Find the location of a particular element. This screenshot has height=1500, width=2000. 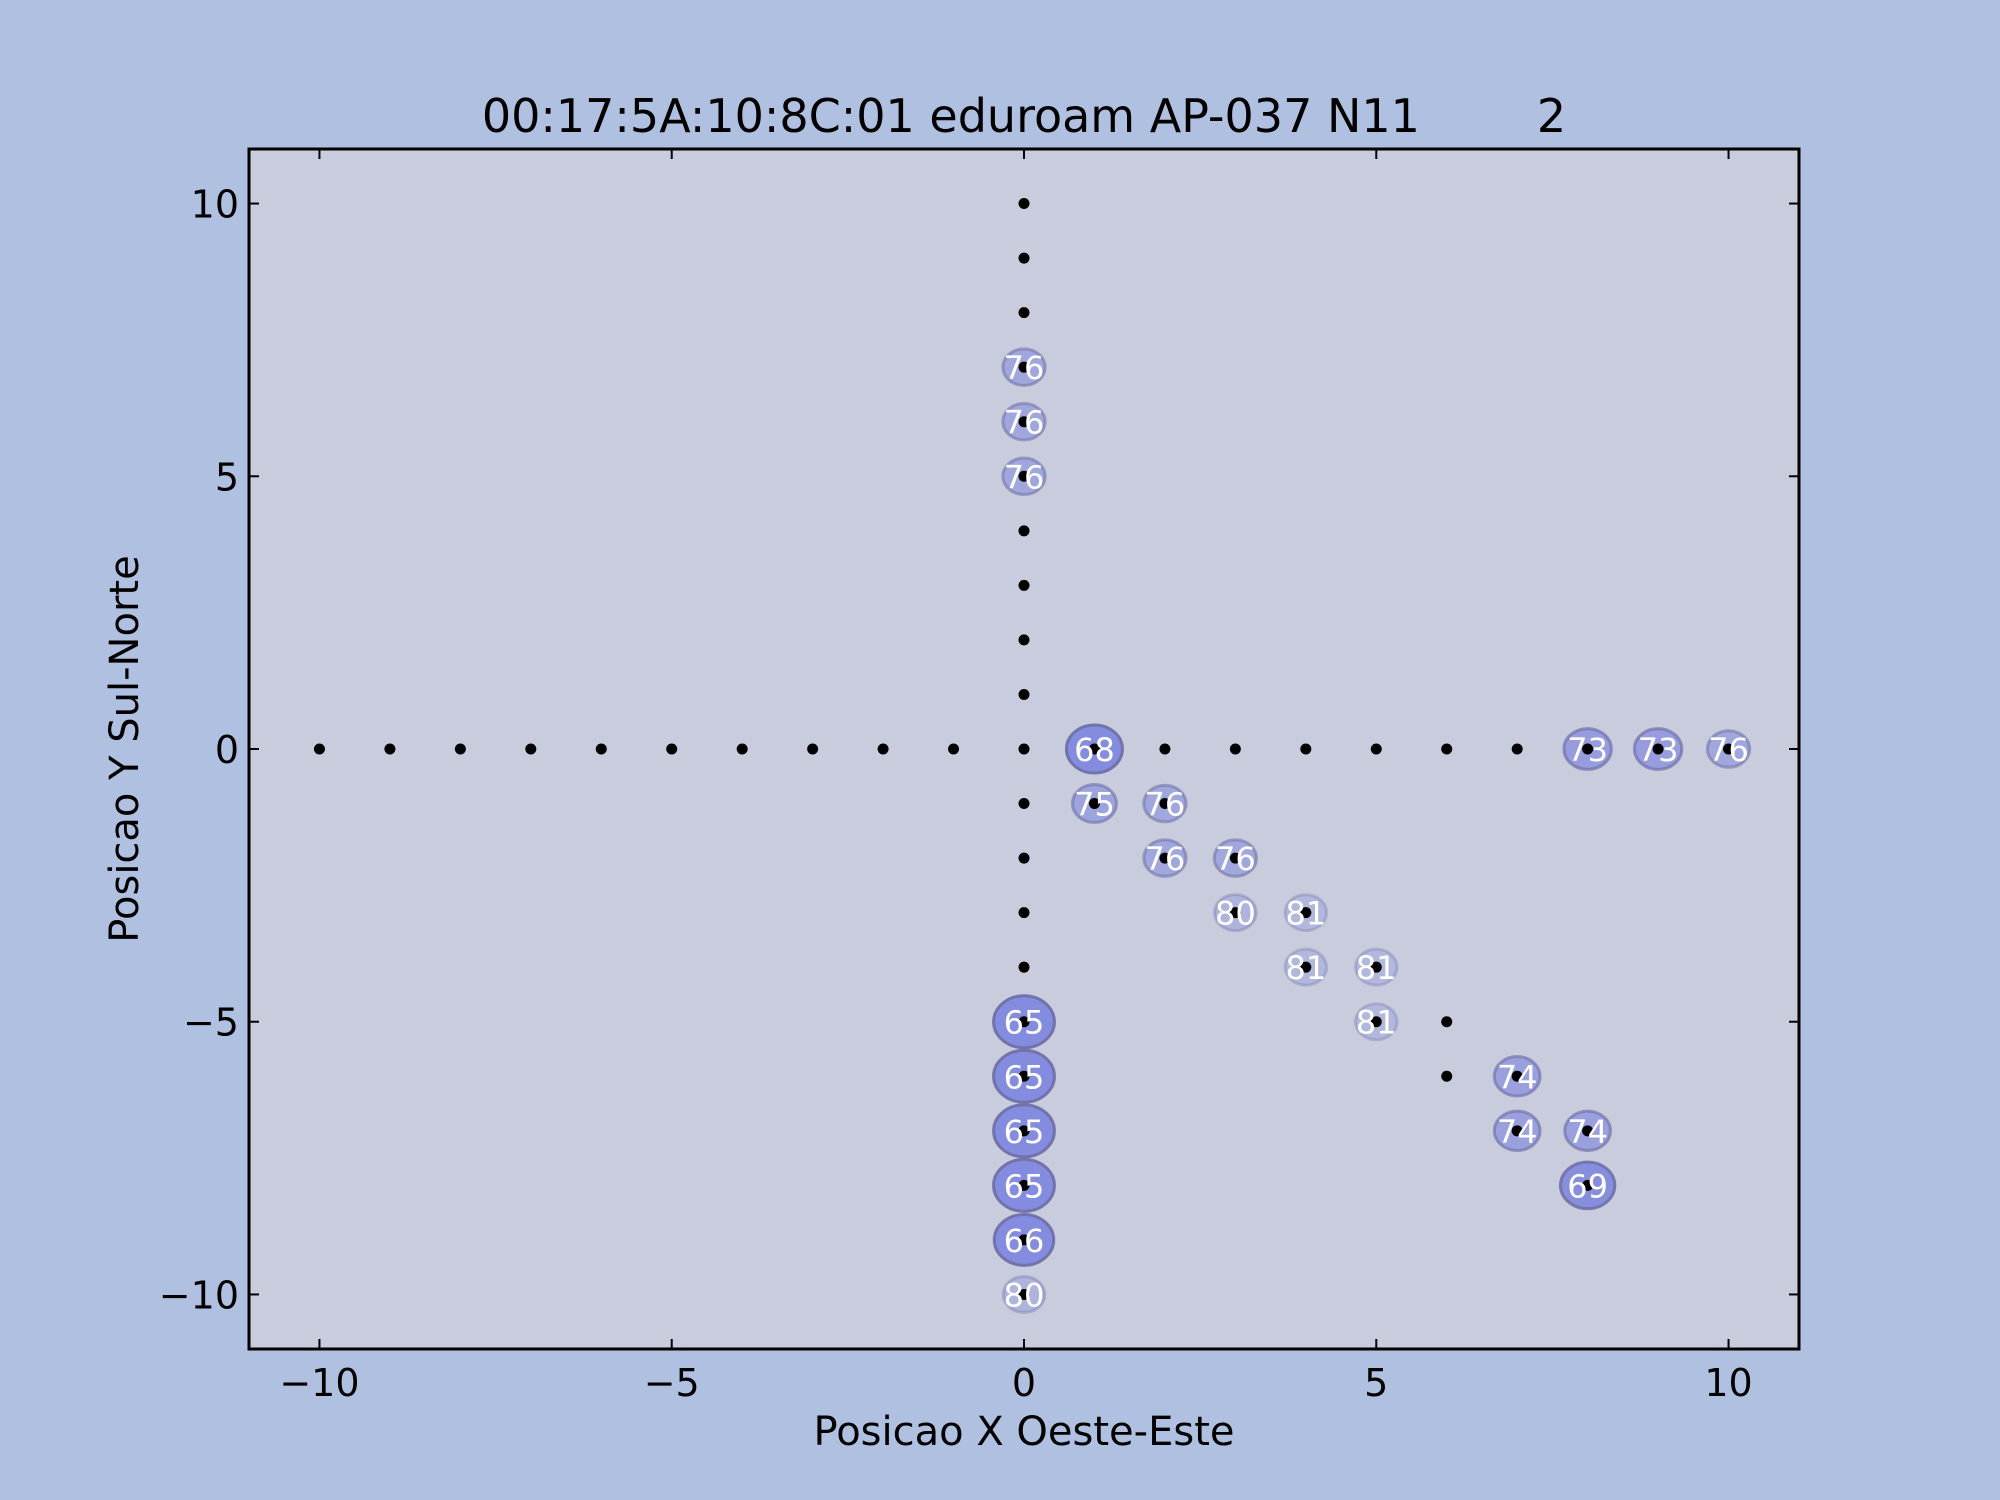

y-axis-title: Posicao Y Sul-Norte is located at coordinates (125, 748).